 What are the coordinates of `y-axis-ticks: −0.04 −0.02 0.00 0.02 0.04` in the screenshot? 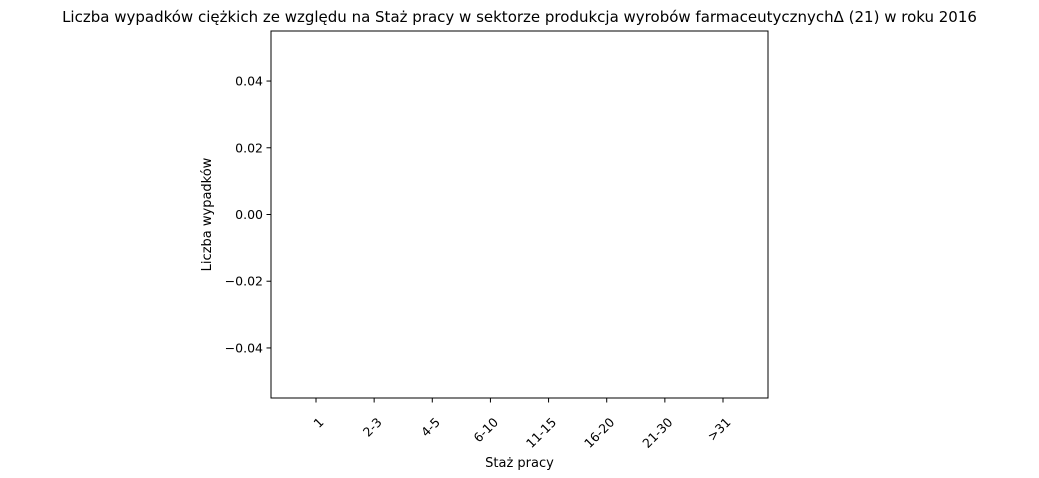 It's located at (248, 214).